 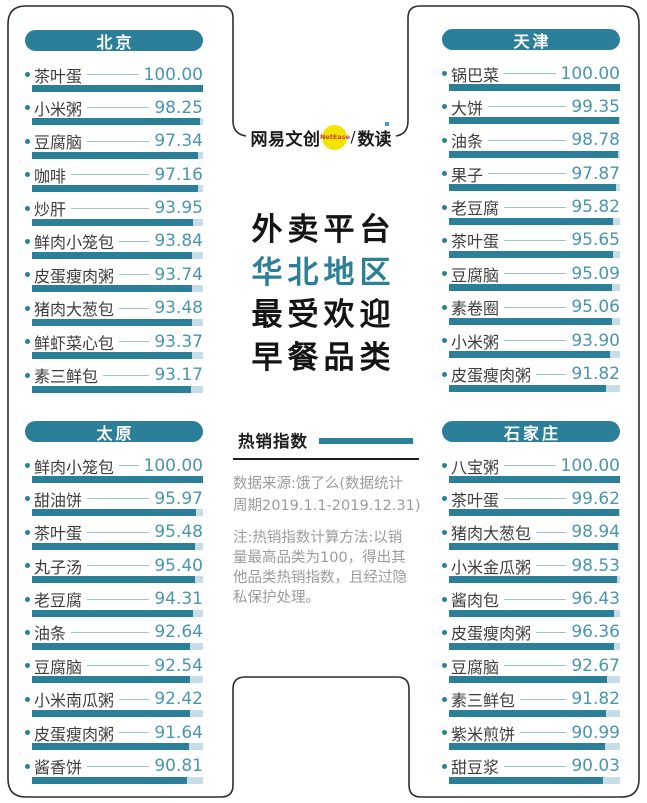 What do you see at coordinates (467, 175) in the screenshot?
I see `item-label: 果子` at bounding box center [467, 175].